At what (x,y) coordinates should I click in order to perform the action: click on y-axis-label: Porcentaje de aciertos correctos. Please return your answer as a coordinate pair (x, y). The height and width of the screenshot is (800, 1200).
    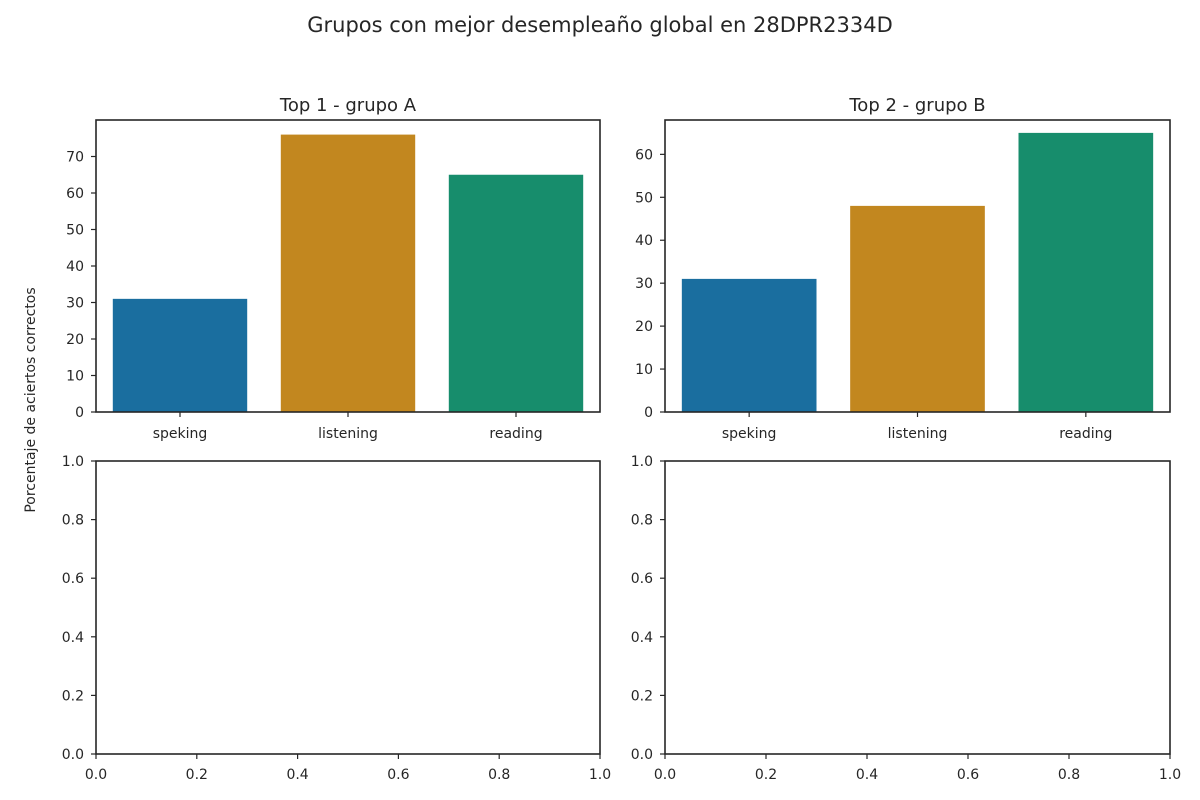
    Looking at the image, I should click on (31, 399).